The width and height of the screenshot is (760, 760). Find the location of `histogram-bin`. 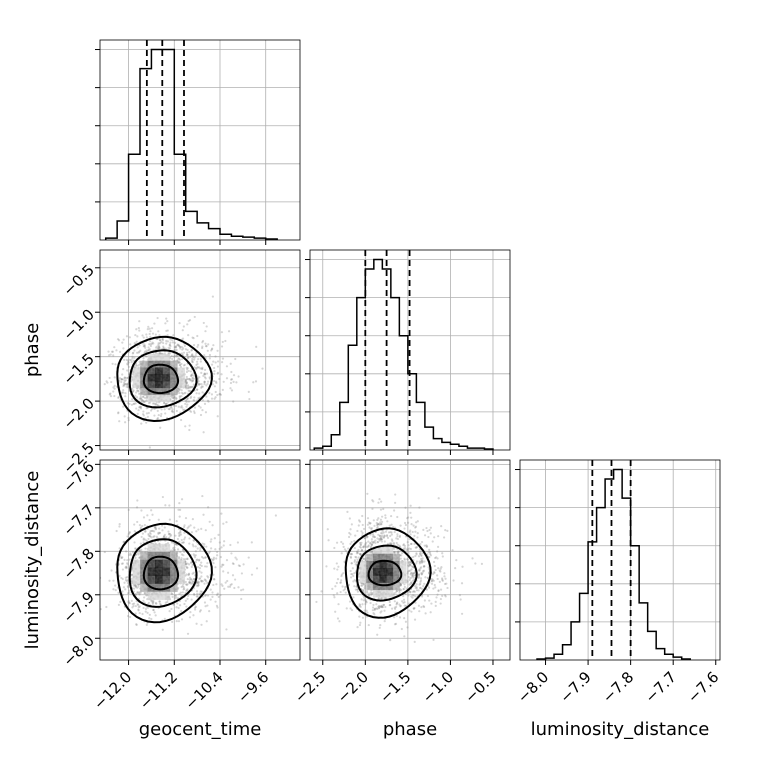

histogram-bin is located at coordinates (446, 446).